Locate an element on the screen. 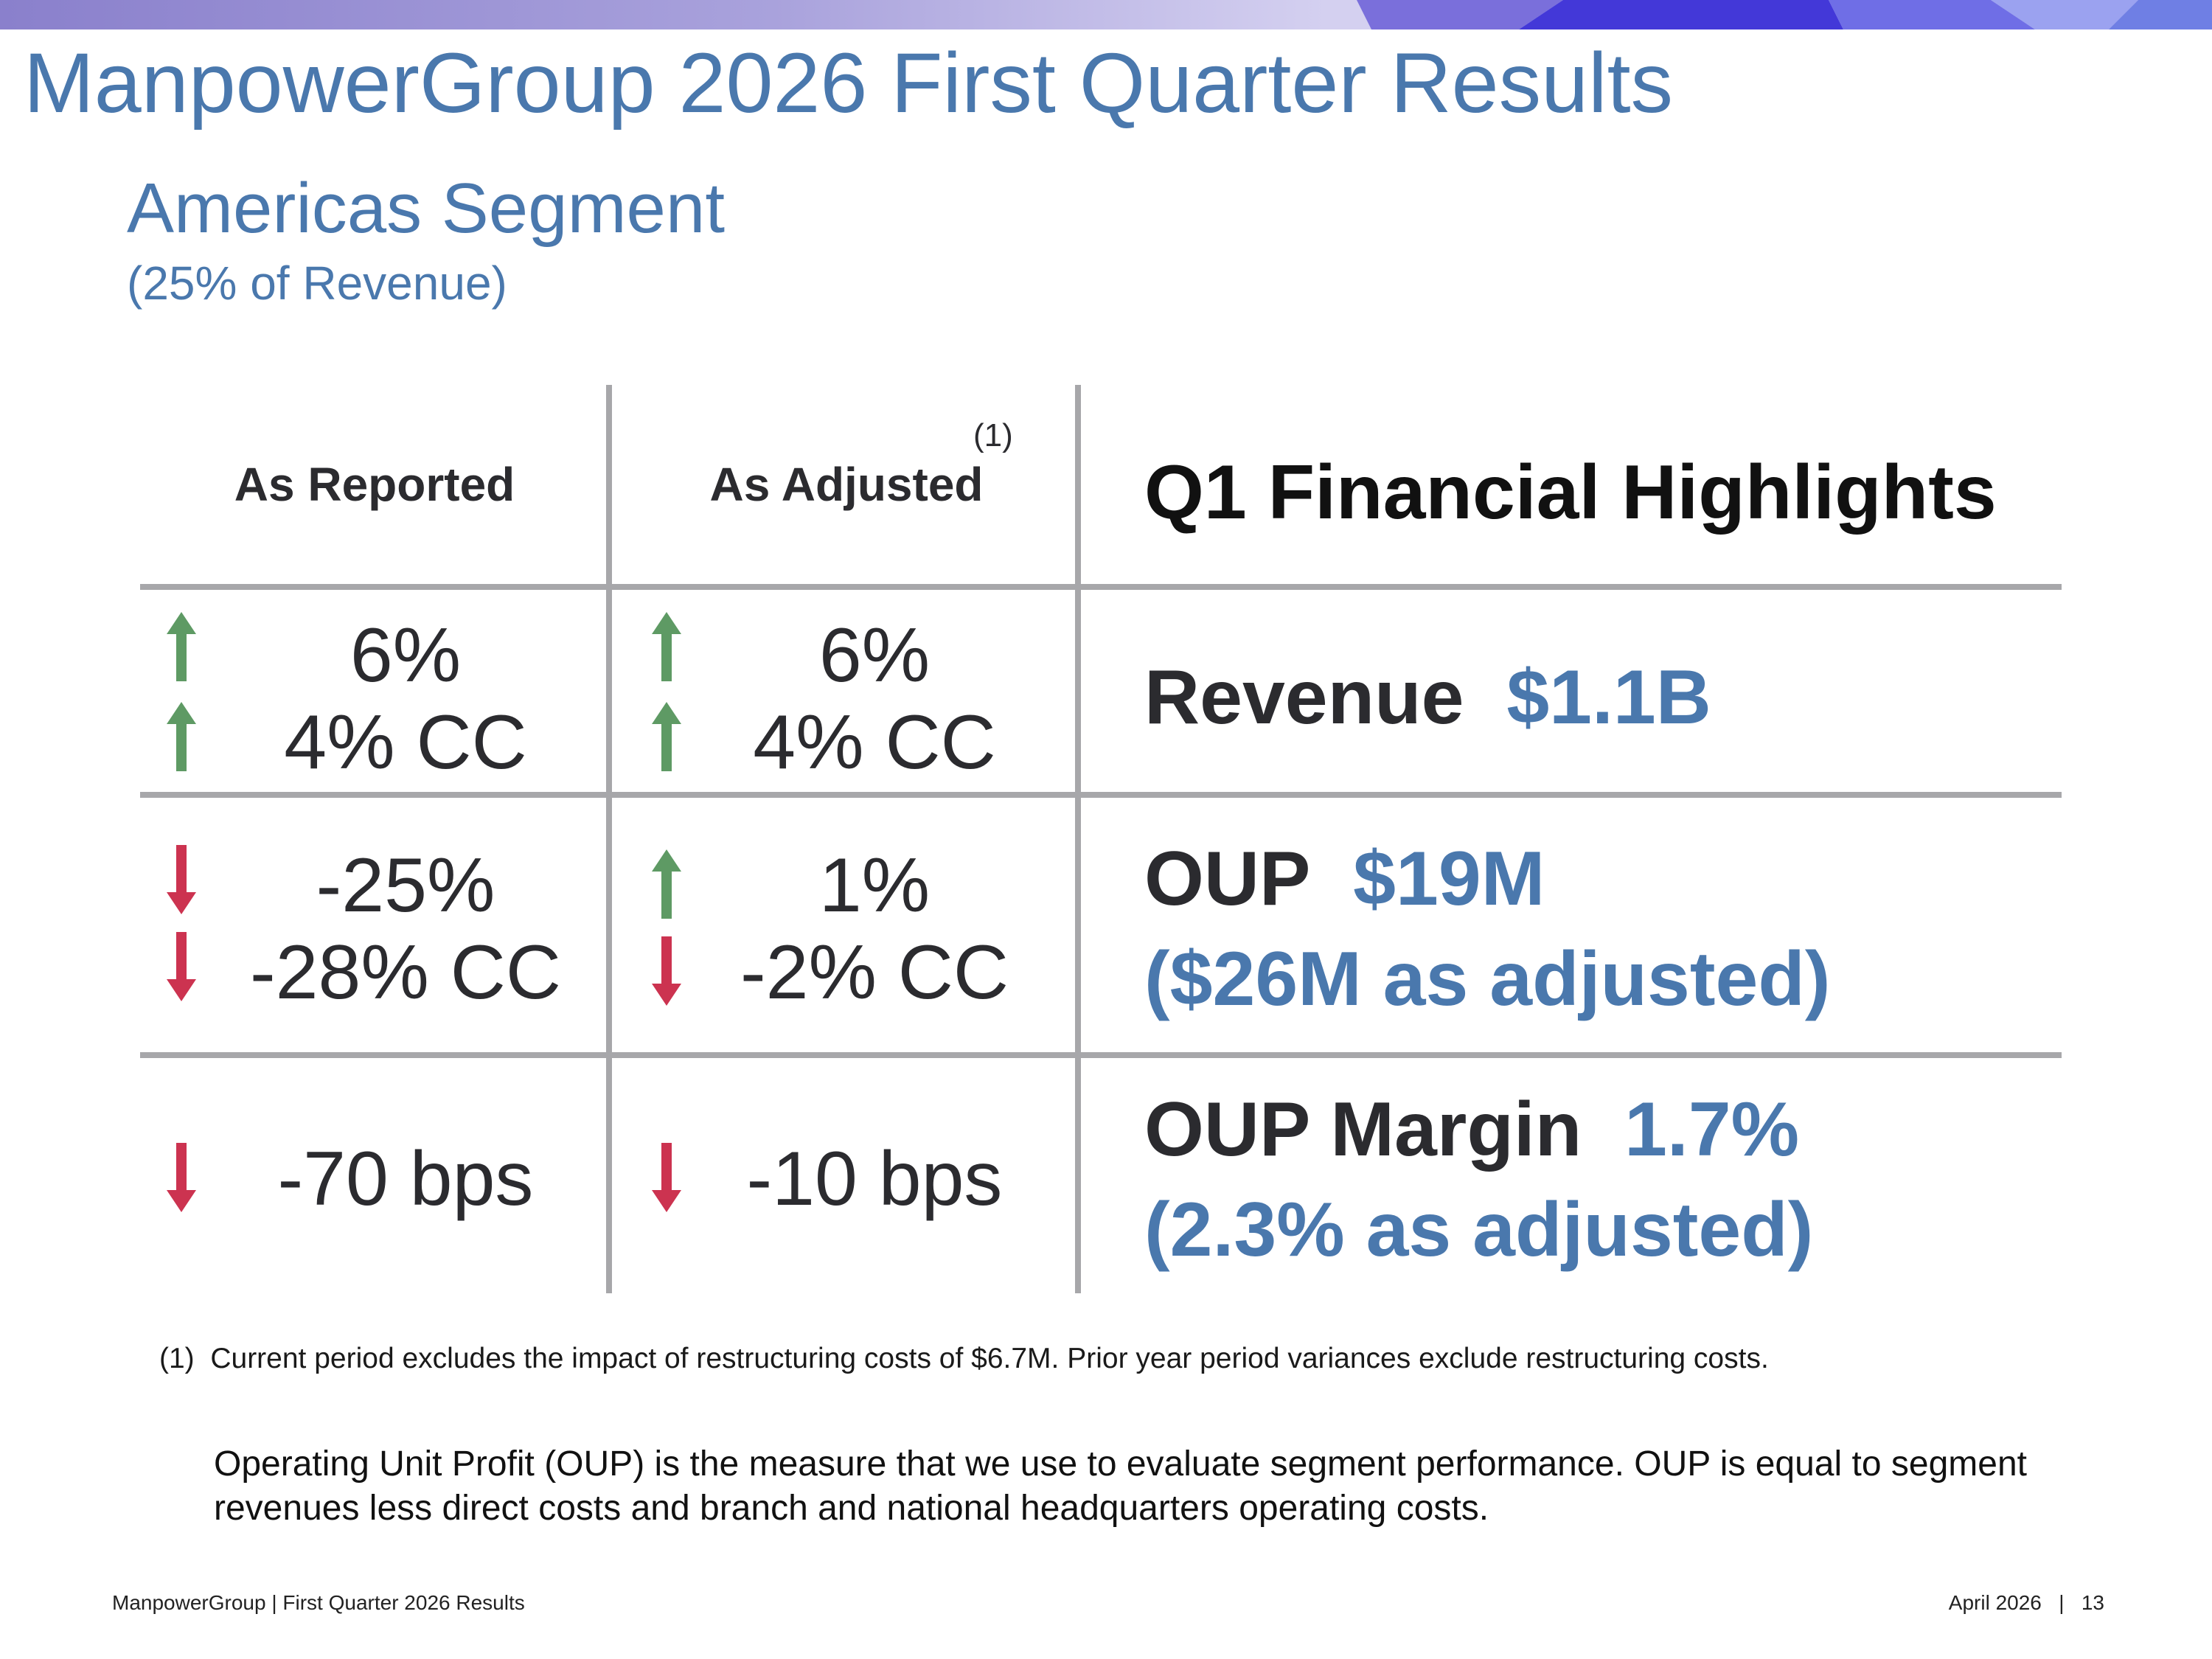 This screenshot has width=2212, height=1659. column-header-as-reported: As Reported is located at coordinates (374, 484).